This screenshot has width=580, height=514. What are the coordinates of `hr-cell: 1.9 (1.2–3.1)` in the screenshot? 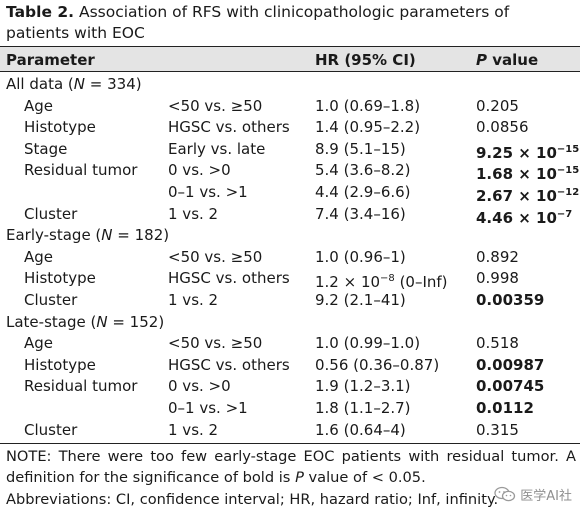 It's located at (363, 386).